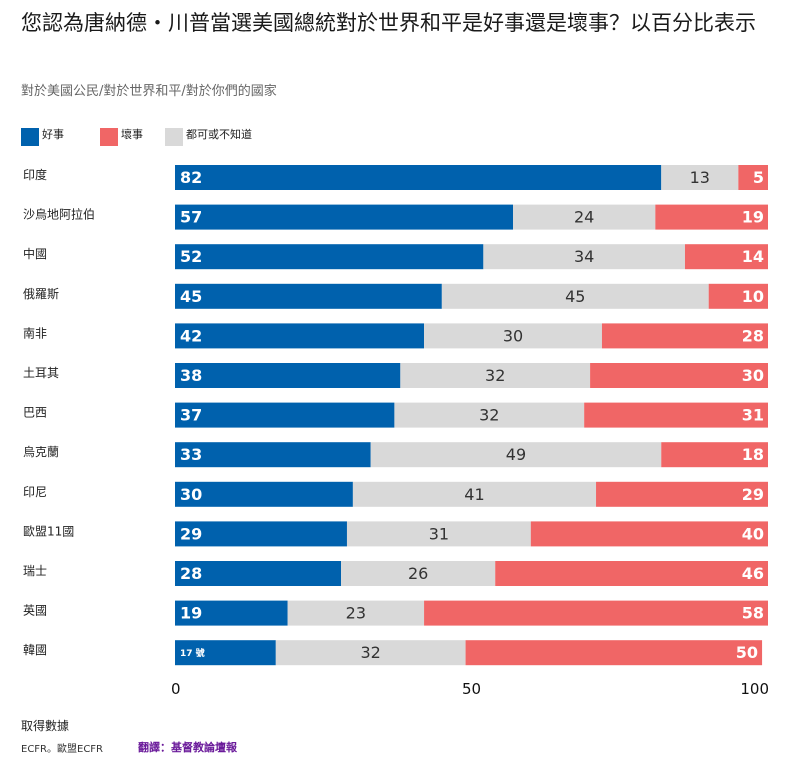 The width and height of the screenshot is (802, 774). What do you see at coordinates (53, 134) in the screenshot?
I see `legend-label-good: 好事` at bounding box center [53, 134].